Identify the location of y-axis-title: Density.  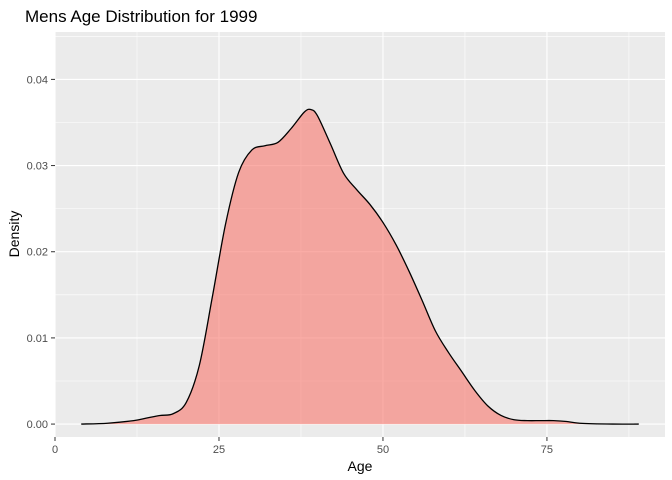
(14, 234).